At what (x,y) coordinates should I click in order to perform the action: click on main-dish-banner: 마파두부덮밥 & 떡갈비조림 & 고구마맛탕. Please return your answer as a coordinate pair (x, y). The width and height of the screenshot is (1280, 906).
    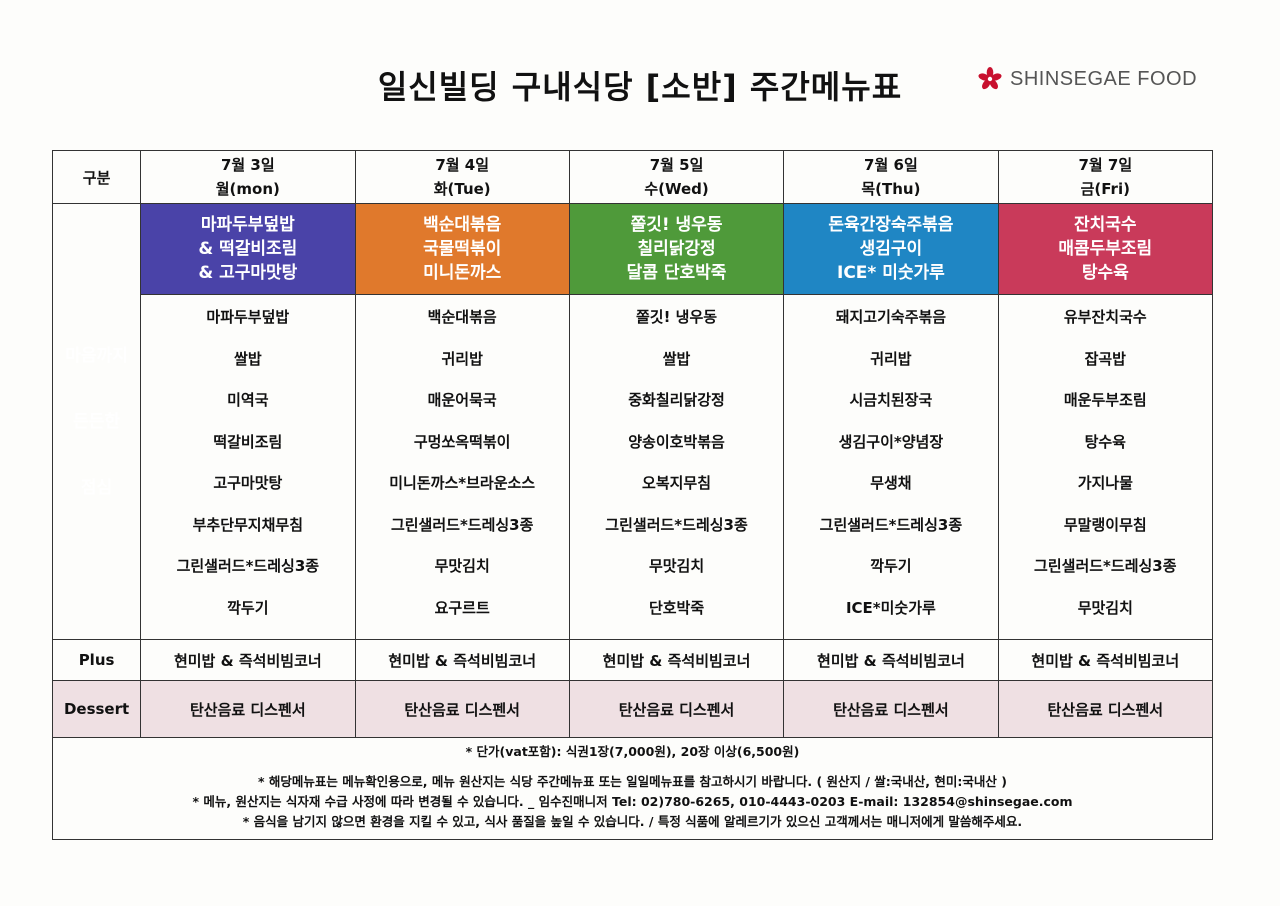
    Looking at the image, I should click on (248, 249).